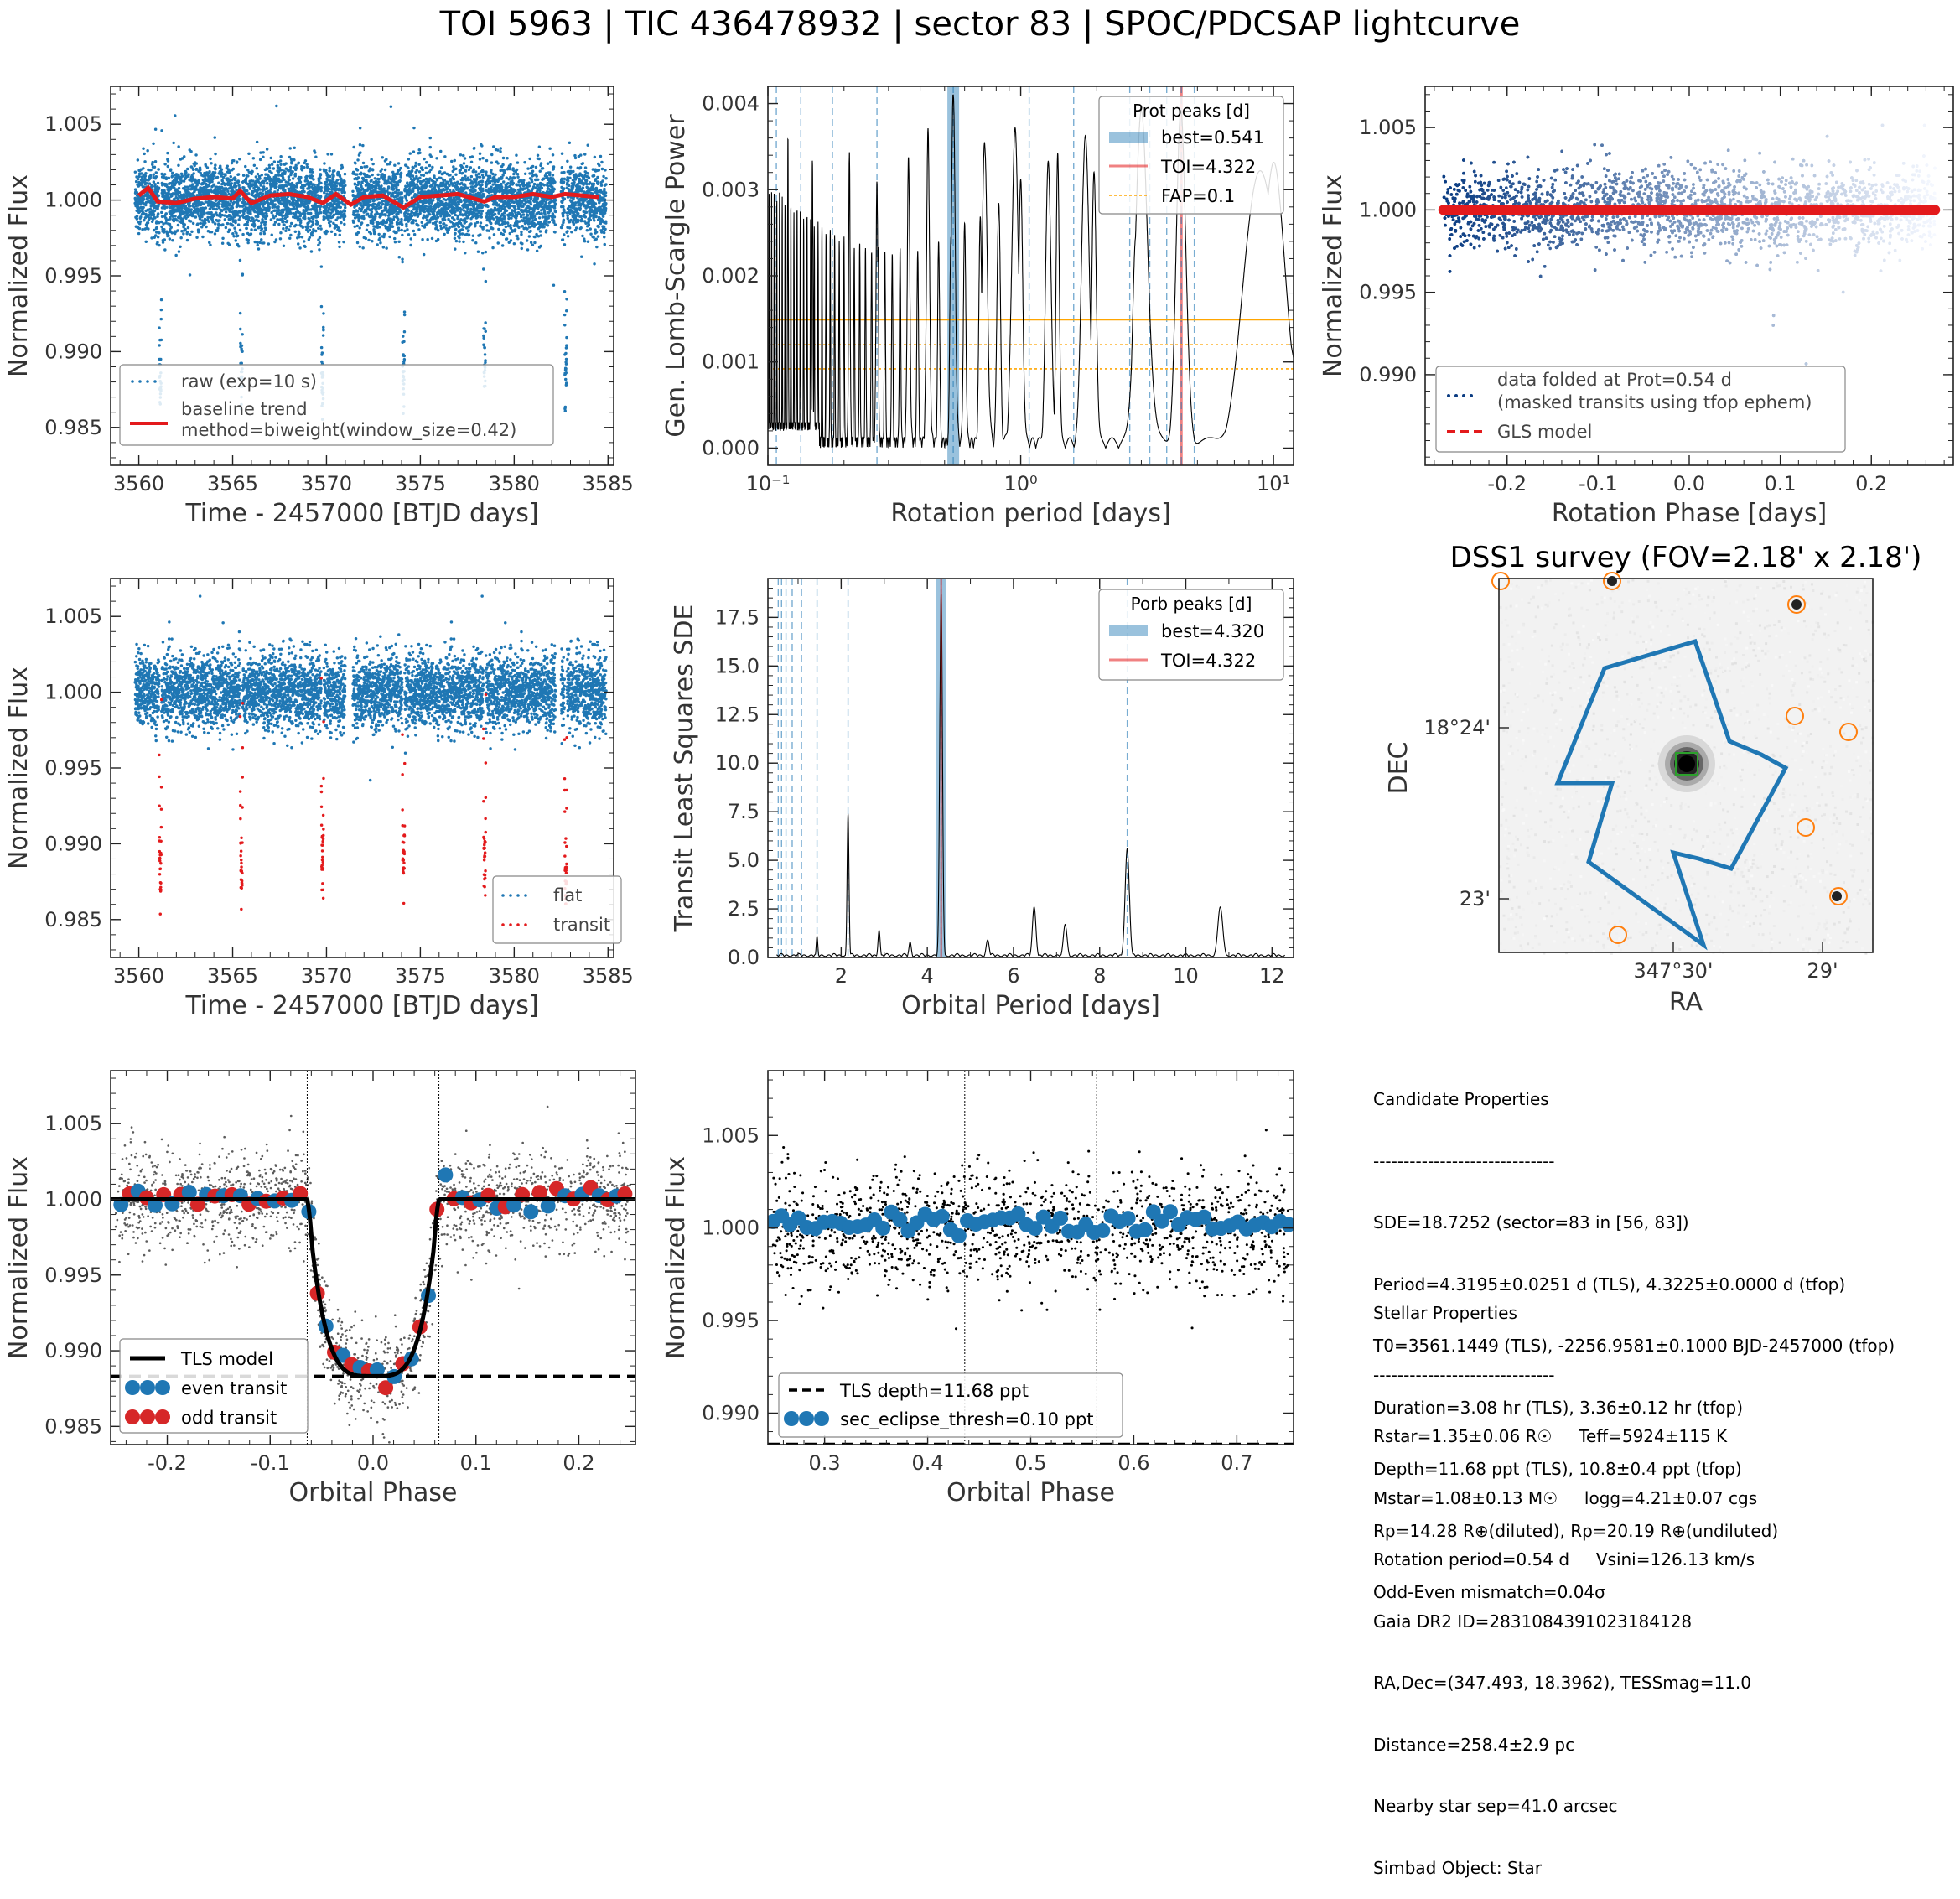 The image size is (1960, 1899). What do you see at coordinates (768, 484) in the screenshot?
I see `x-tick-label: 10⁻¹` at bounding box center [768, 484].